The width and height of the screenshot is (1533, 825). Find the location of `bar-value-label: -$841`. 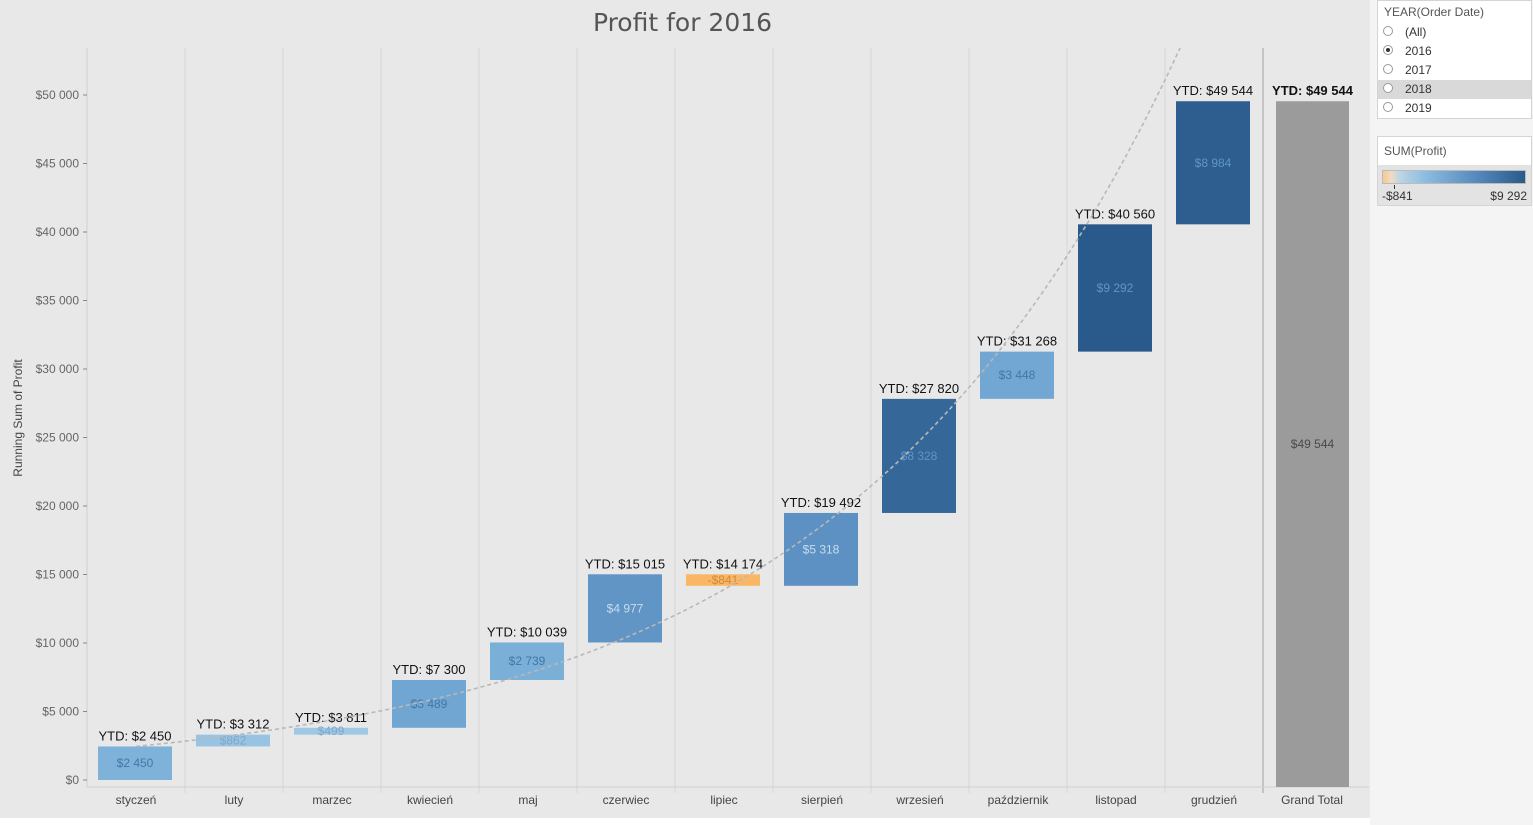

bar-value-label: -$841 is located at coordinates (723, 580).